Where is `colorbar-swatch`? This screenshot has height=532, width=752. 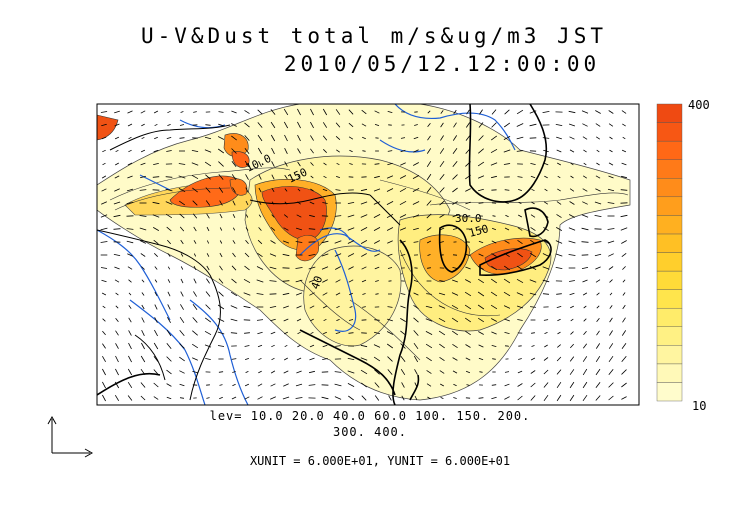
colorbar-swatch is located at coordinates (669, 243).